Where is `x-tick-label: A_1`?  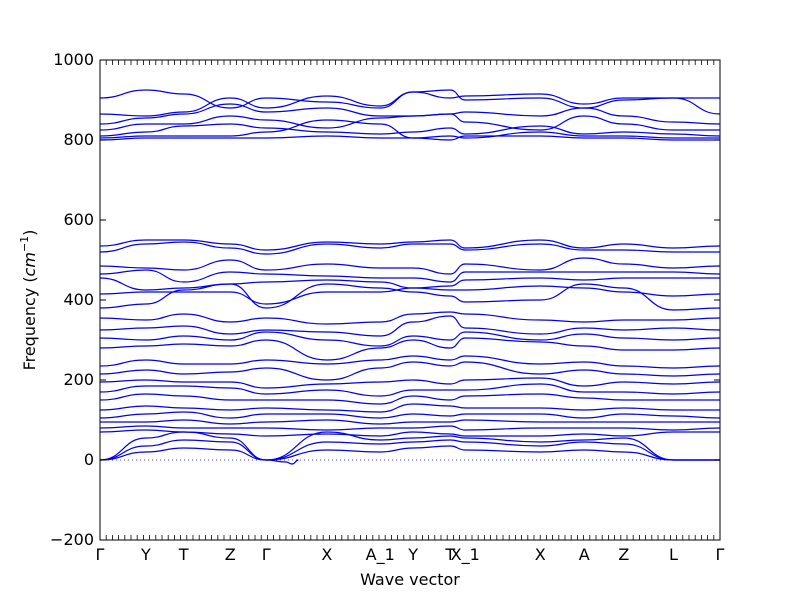 x-tick-label: A_1 is located at coordinates (380, 555).